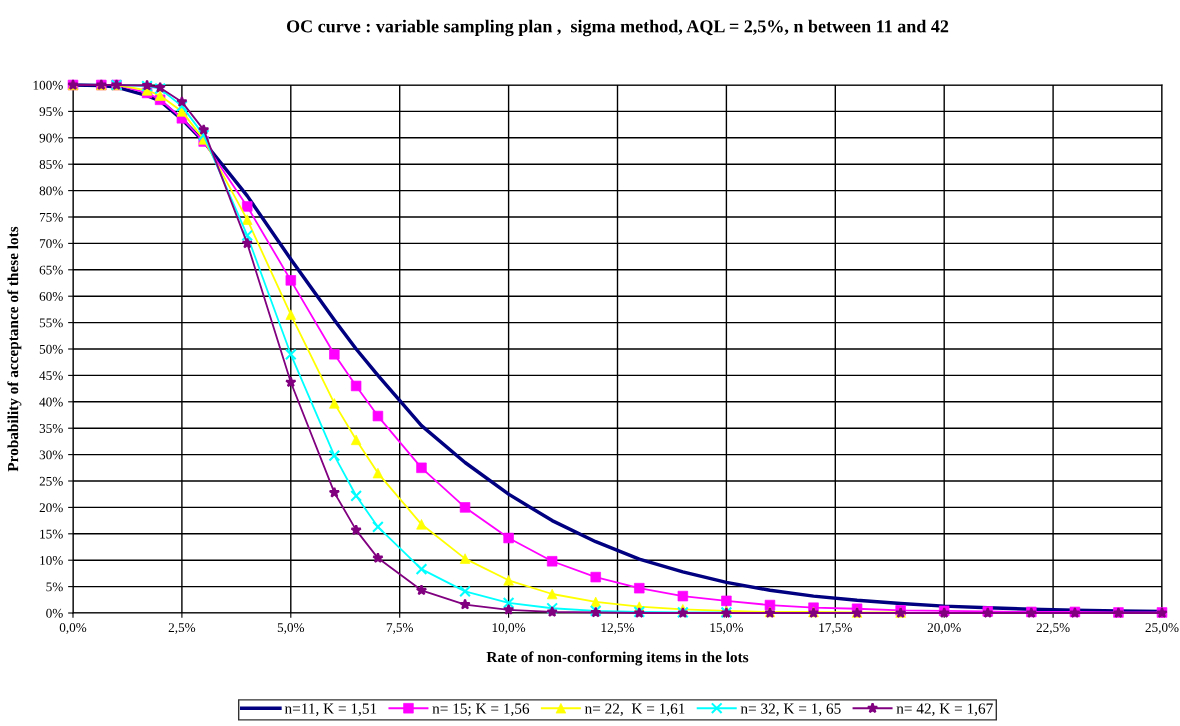 The height and width of the screenshot is (726, 1180). Describe the element at coordinates (51, 349) in the screenshot. I see `y-tick-label: 50%` at that location.